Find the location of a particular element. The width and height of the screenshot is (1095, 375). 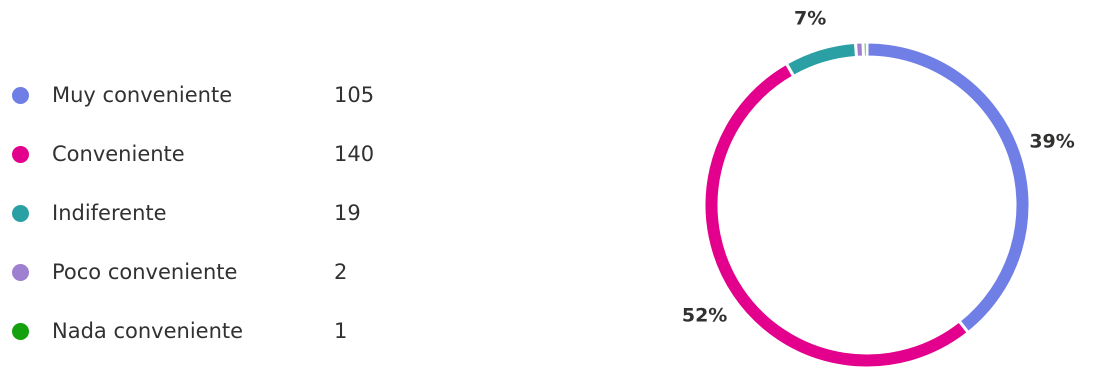

slice-percent-label: 7% is located at coordinates (810, 18).